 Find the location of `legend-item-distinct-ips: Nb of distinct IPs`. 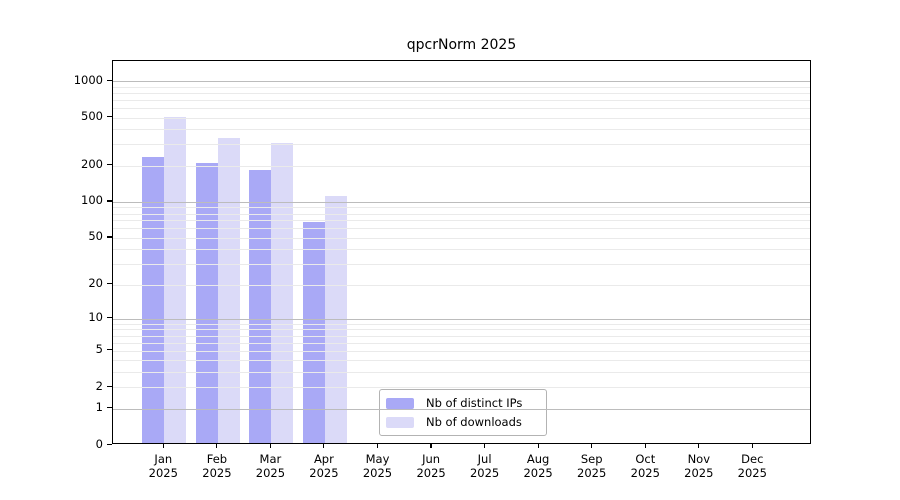

legend-item-distinct-ips: Nb of distinct IPs is located at coordinates (461, 403).